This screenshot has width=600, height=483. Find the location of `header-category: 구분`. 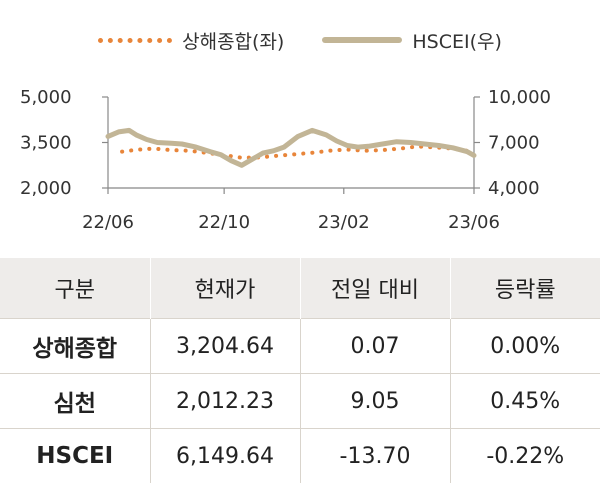

header-category: 구분 is located at coordinates (75, 288).